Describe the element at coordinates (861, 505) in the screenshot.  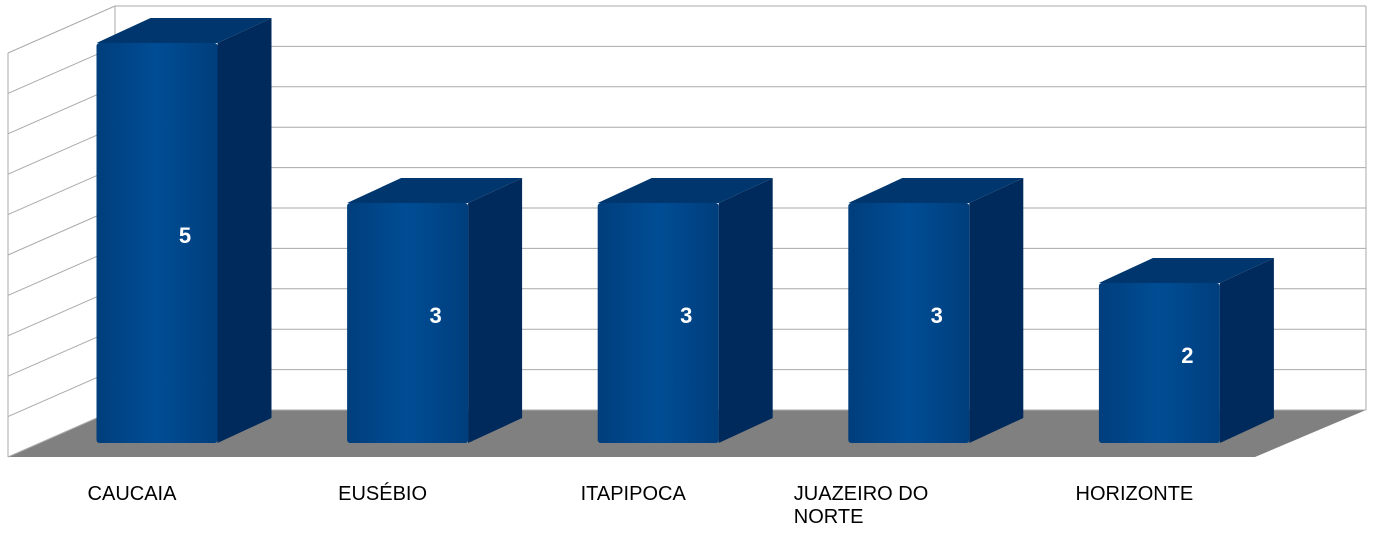
I see `x-tick-text: JUAZEIRO DO NORTE` at that location.